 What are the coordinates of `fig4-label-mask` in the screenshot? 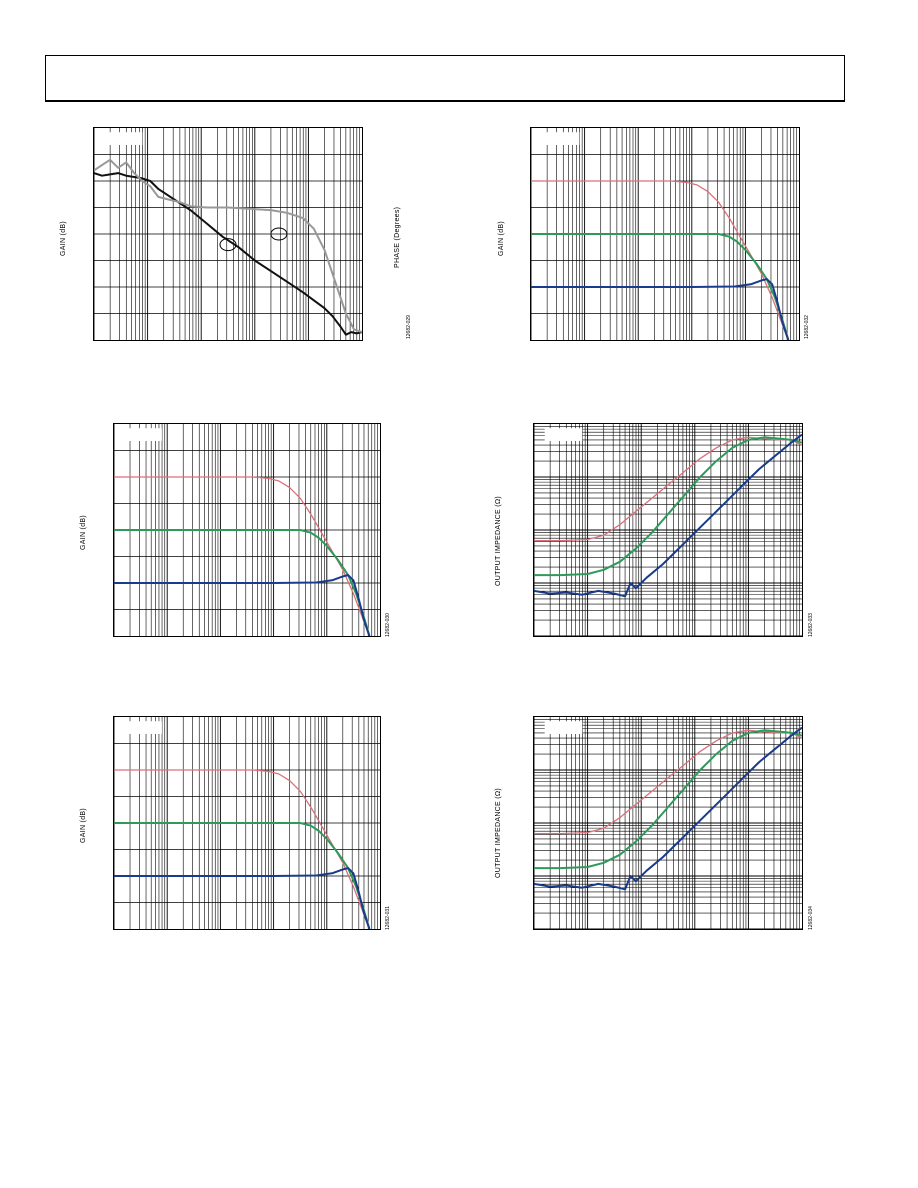 It's located at (563, 434).